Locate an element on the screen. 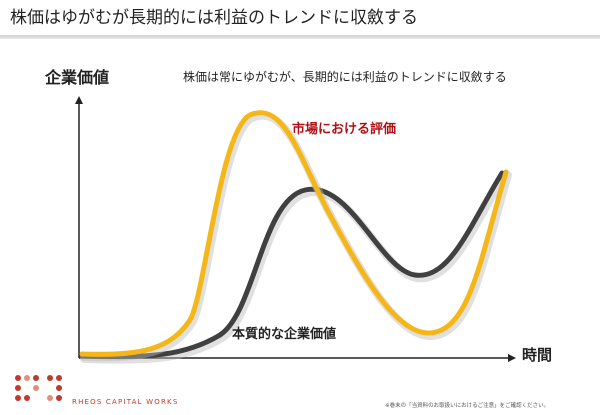 This screenshot has height=415, width=600. intrinsic-value-label: 本質的な企業価値 is located at coordinates (284, 334).